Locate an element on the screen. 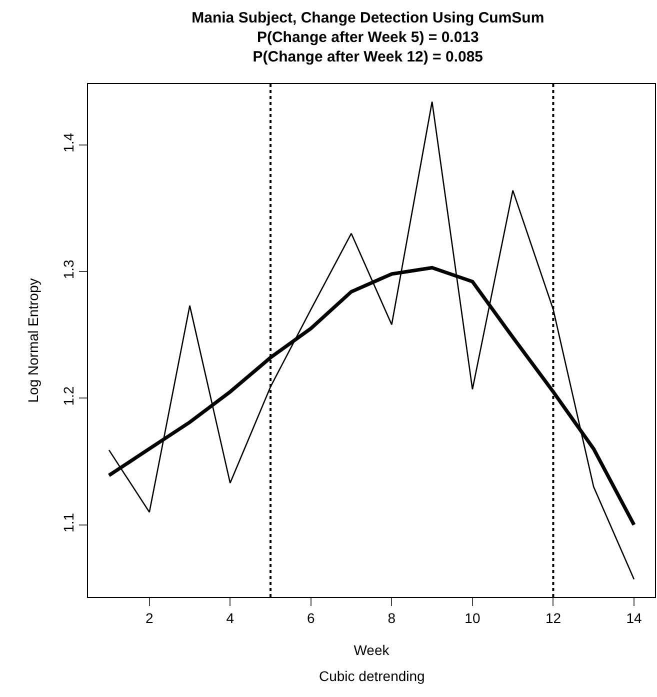 The image size is (657, 697). text: Cubic detrending is located at coordinates (372, 676).